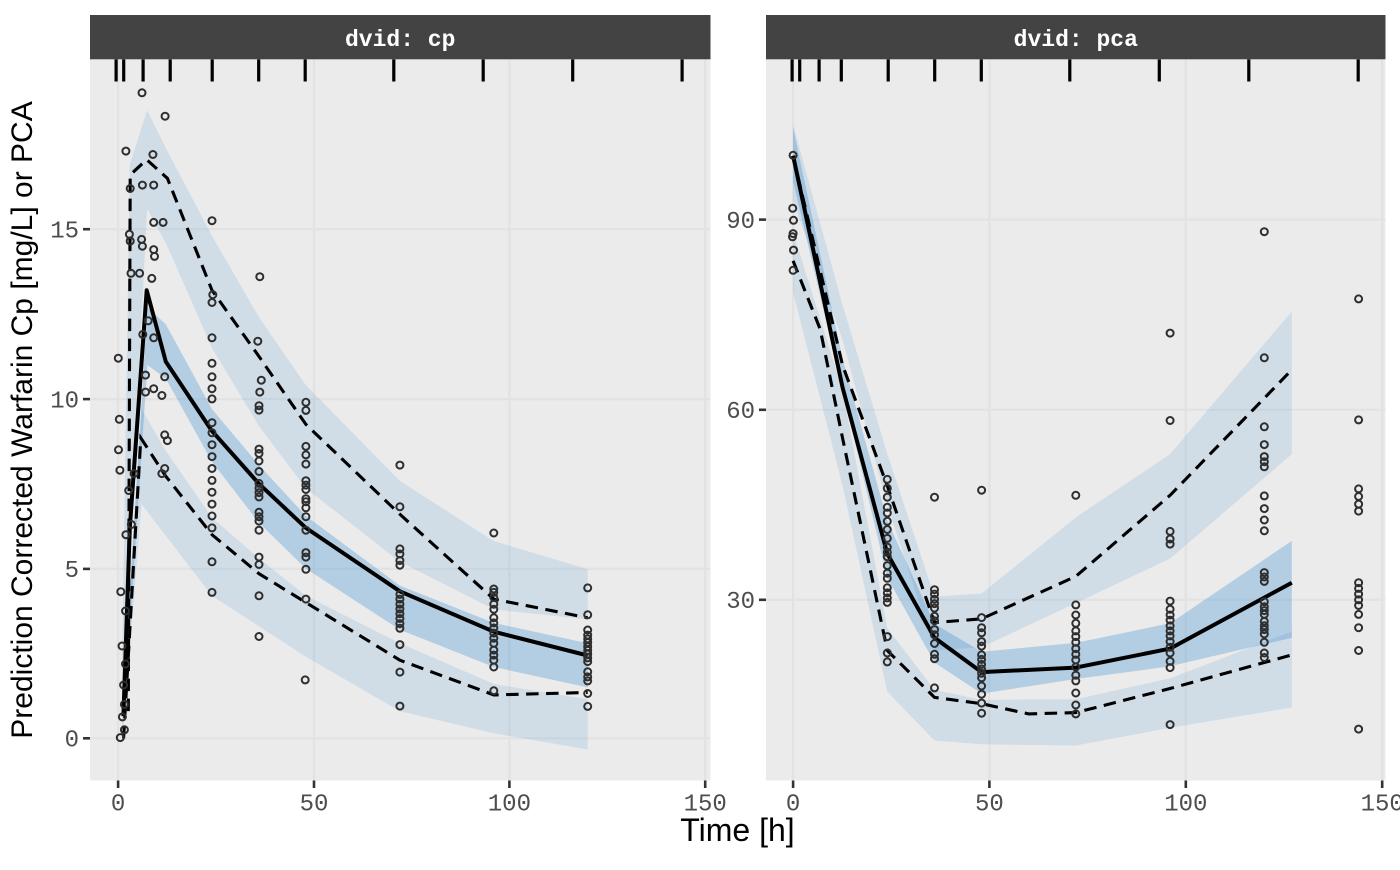 The height and width of the screenshot is (870, 1400). Describe the element at coordinates (737, 830) in the screenshot. I see `svg-text: Time [h]` at that location.